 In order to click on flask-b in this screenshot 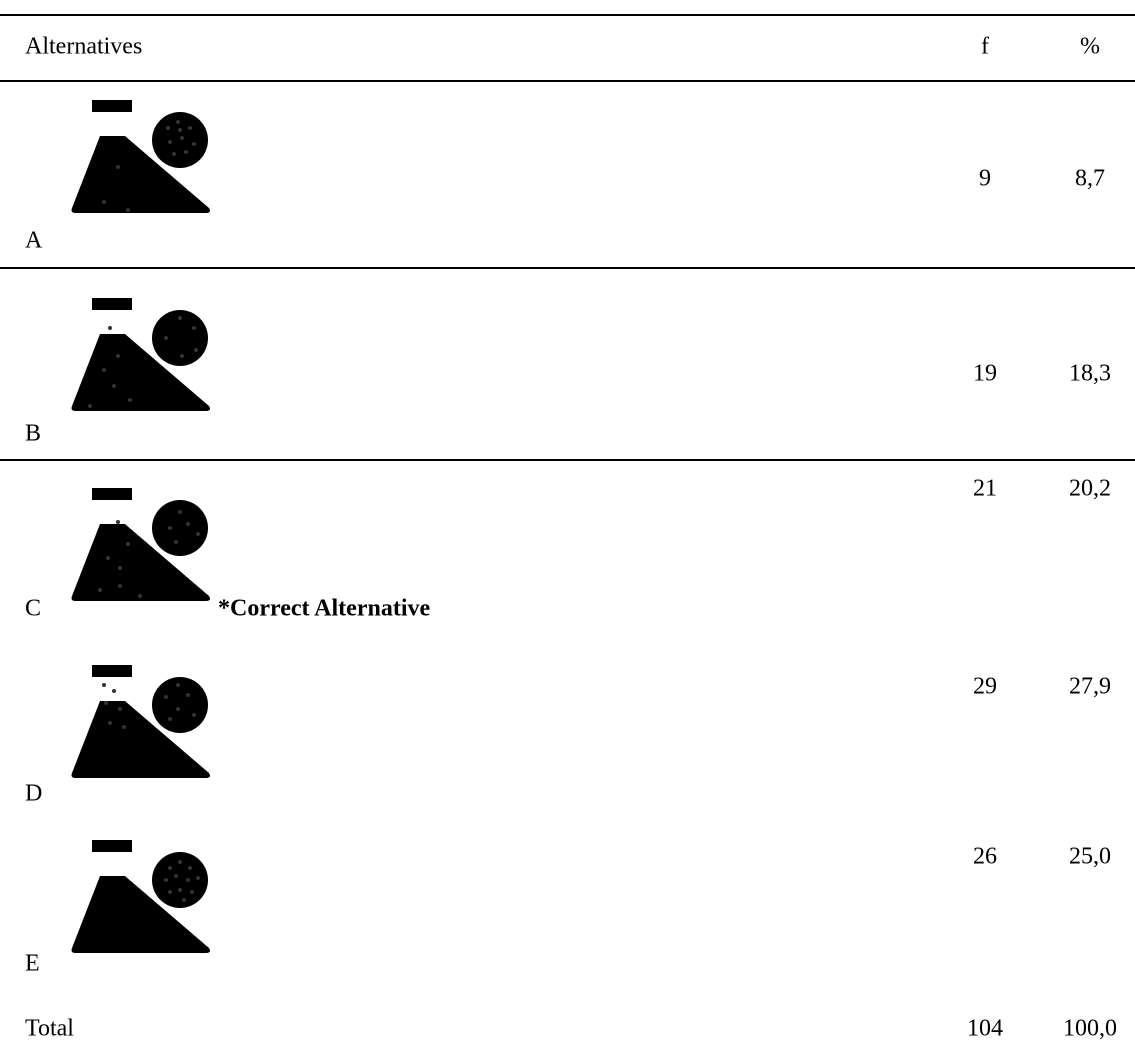, I will do `click(140, 354)`.